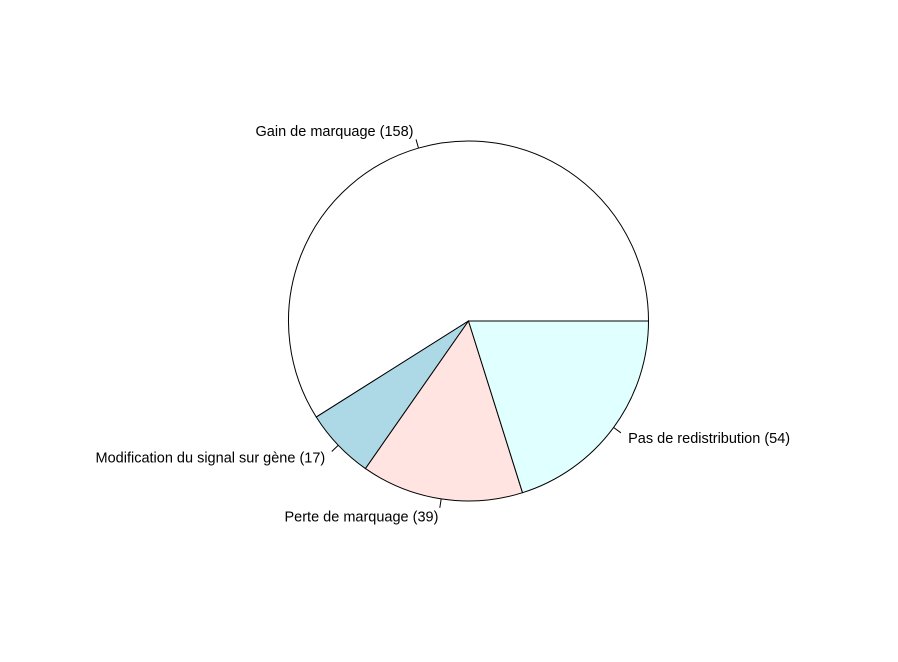 Image resolution: width=898 pixels, height=662 pixels. Describe the element at coordinates (709, 439) in the screenshot. I see `slice-label: Pas de redistribution (54)` at that location.